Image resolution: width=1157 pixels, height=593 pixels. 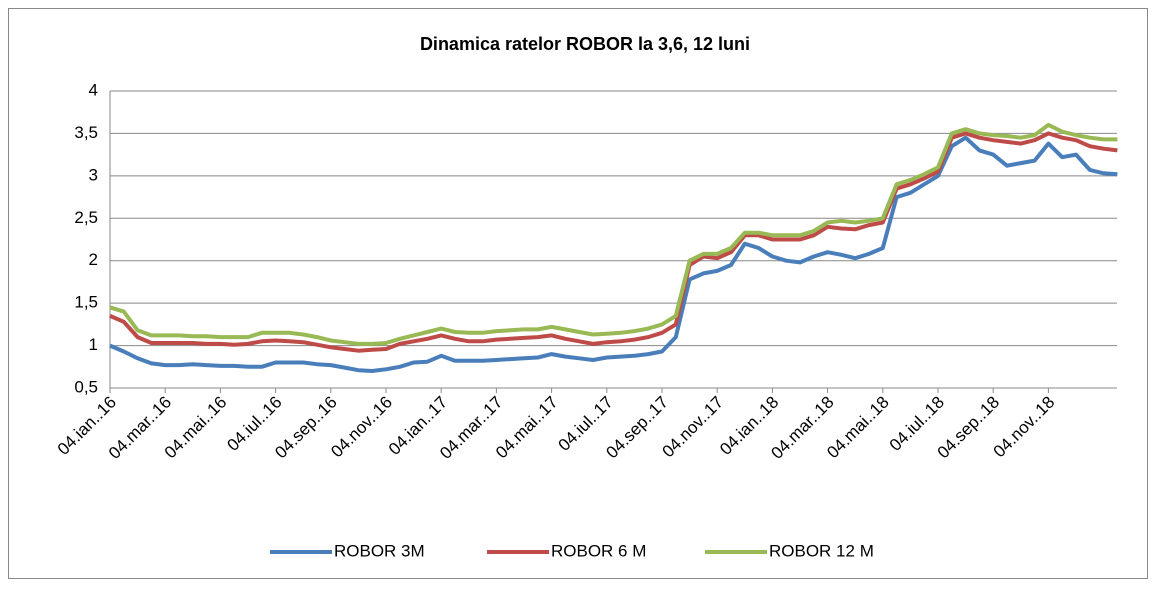 What do you see at coordinates (86, 217) in the screenshot?
I see `y-tick-label: 2,5` at bounding box center [86, 217].